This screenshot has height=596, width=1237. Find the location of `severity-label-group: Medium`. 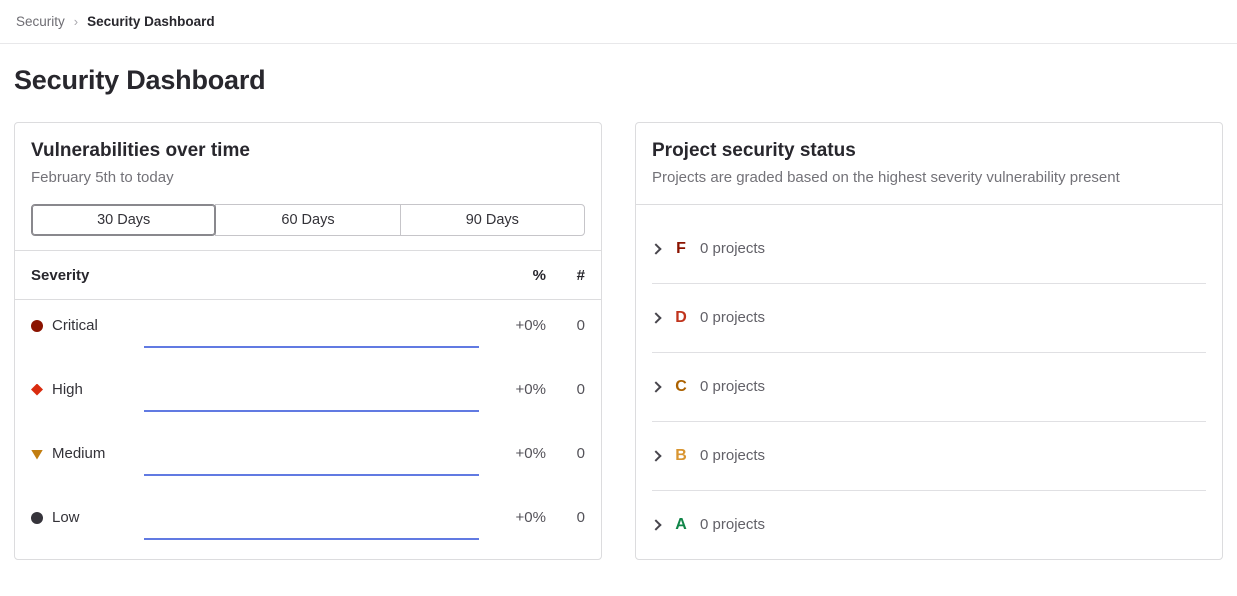

severity-label-group: Medium is located at coordinates (260, 453).